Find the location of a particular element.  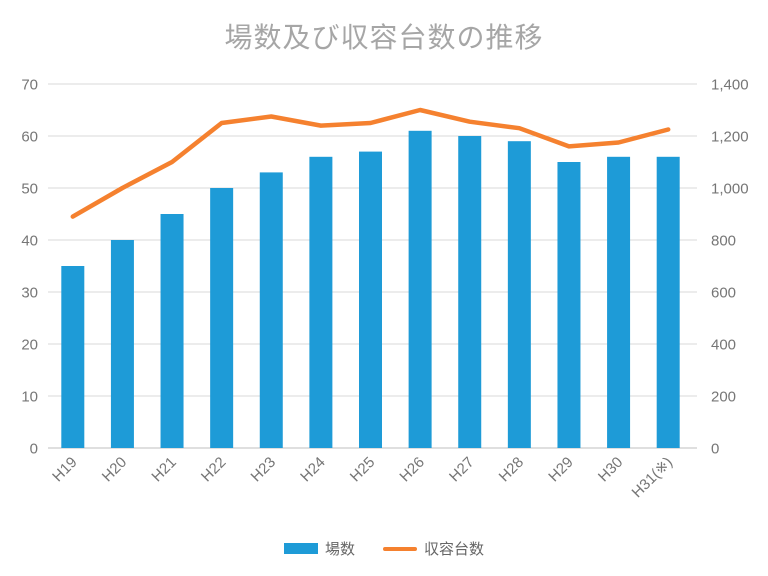

right-axis-tick-label: 600 is located at coordinates (723, 292).